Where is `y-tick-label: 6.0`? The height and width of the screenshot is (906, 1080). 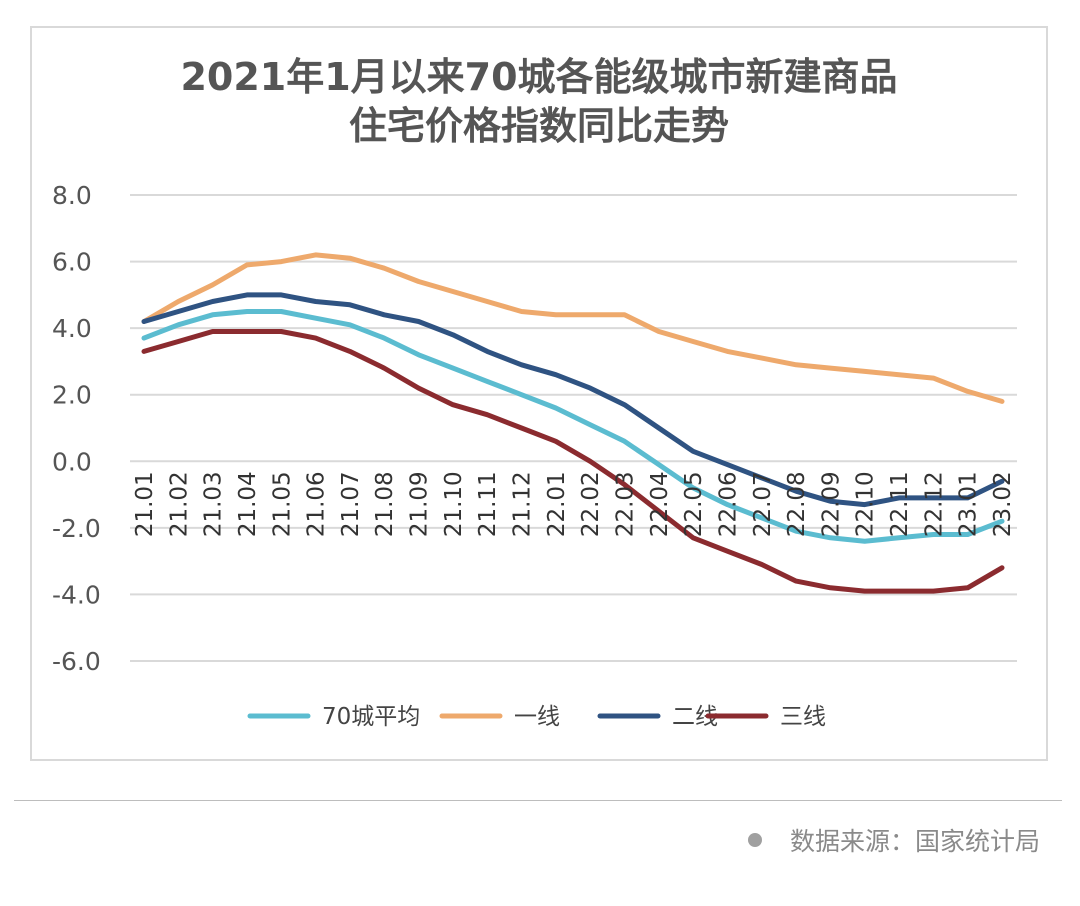 y-tick-label: 6.0 is located at coordinates (72, 262).